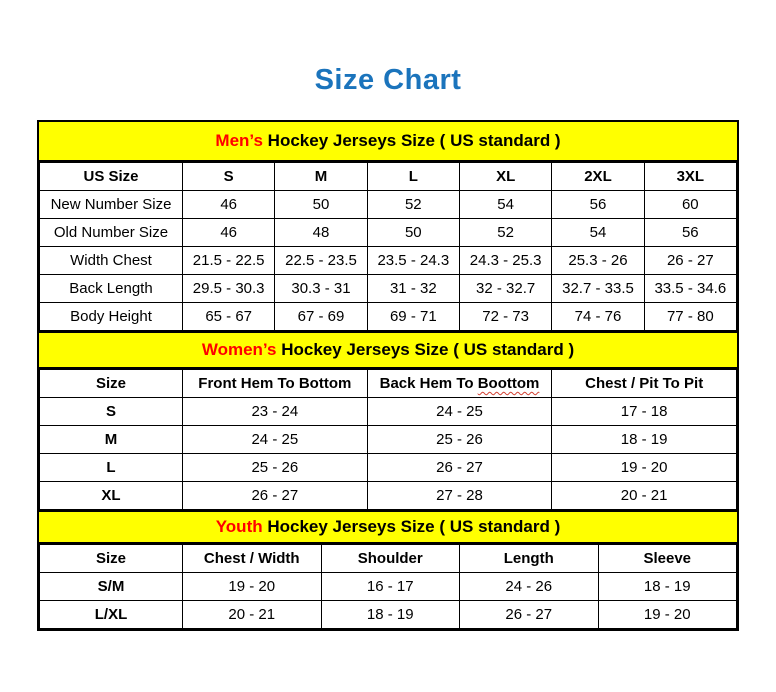 This screenshot has height=692, width=776. Describe the element at coordinates (275, 383) in the screenshot. I see `column-header-front-hem: Front Hem To Bottom` at that location.